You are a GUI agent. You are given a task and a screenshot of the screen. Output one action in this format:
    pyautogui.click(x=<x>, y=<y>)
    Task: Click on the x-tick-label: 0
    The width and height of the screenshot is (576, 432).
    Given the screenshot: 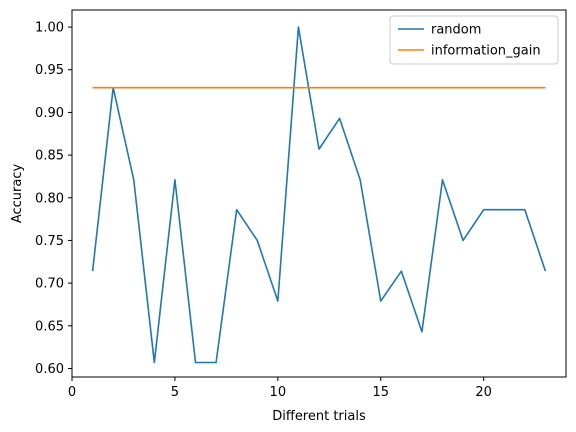 What is the action you would take?
    pyautogui.click(x=72, y=392)
    